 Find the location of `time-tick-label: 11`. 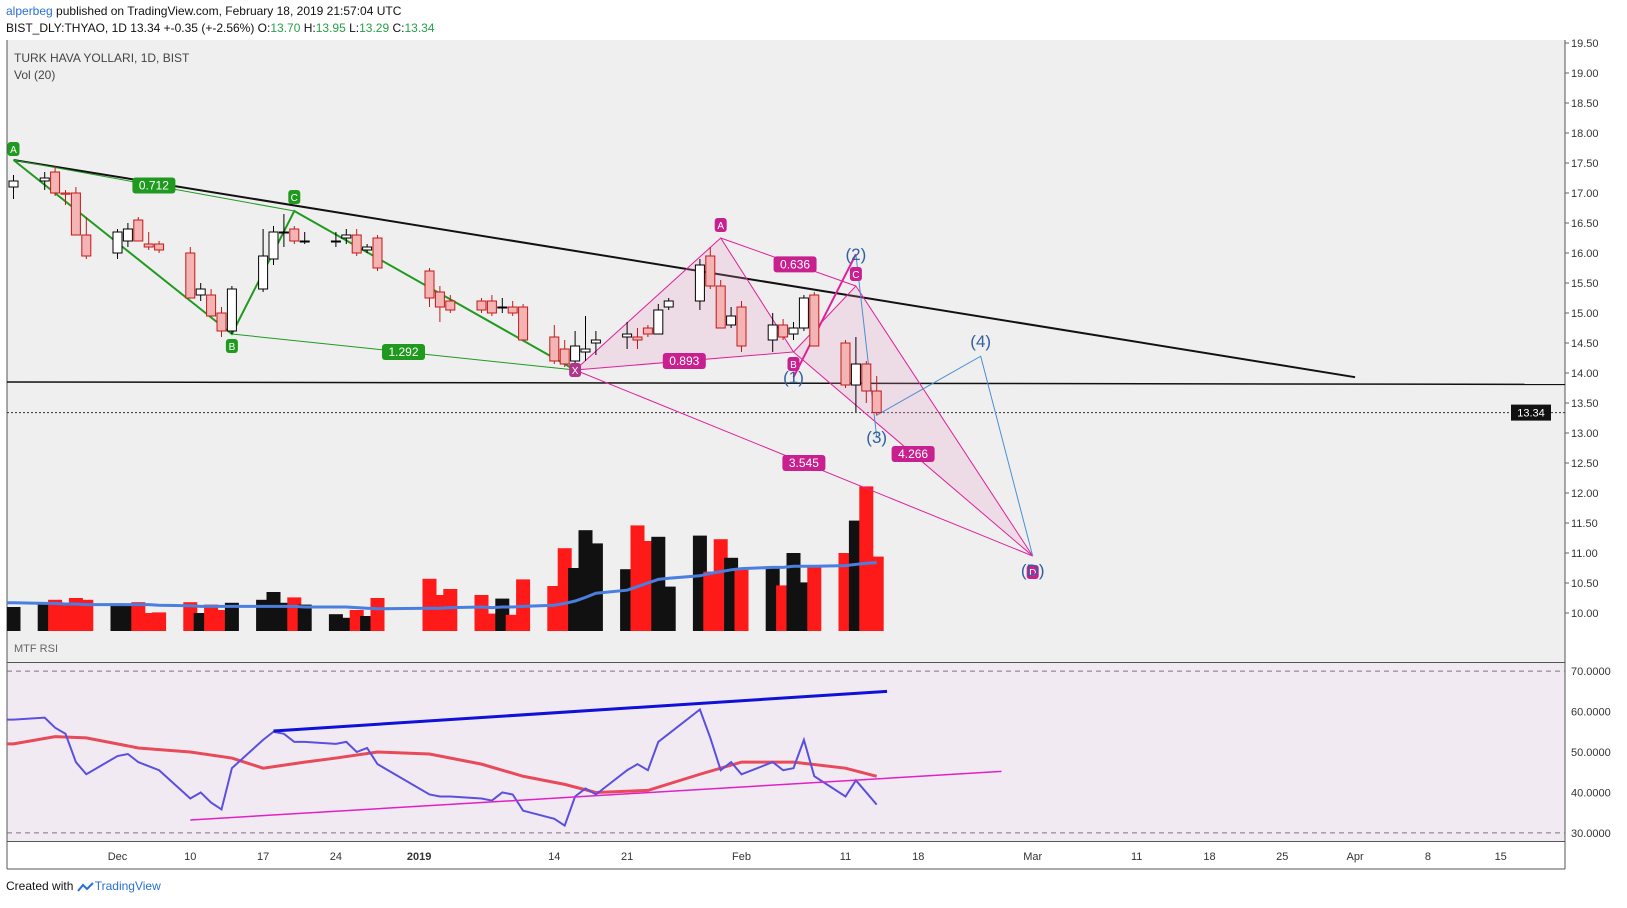

time-tick-label: 11 is located at coordinates (845, 857).